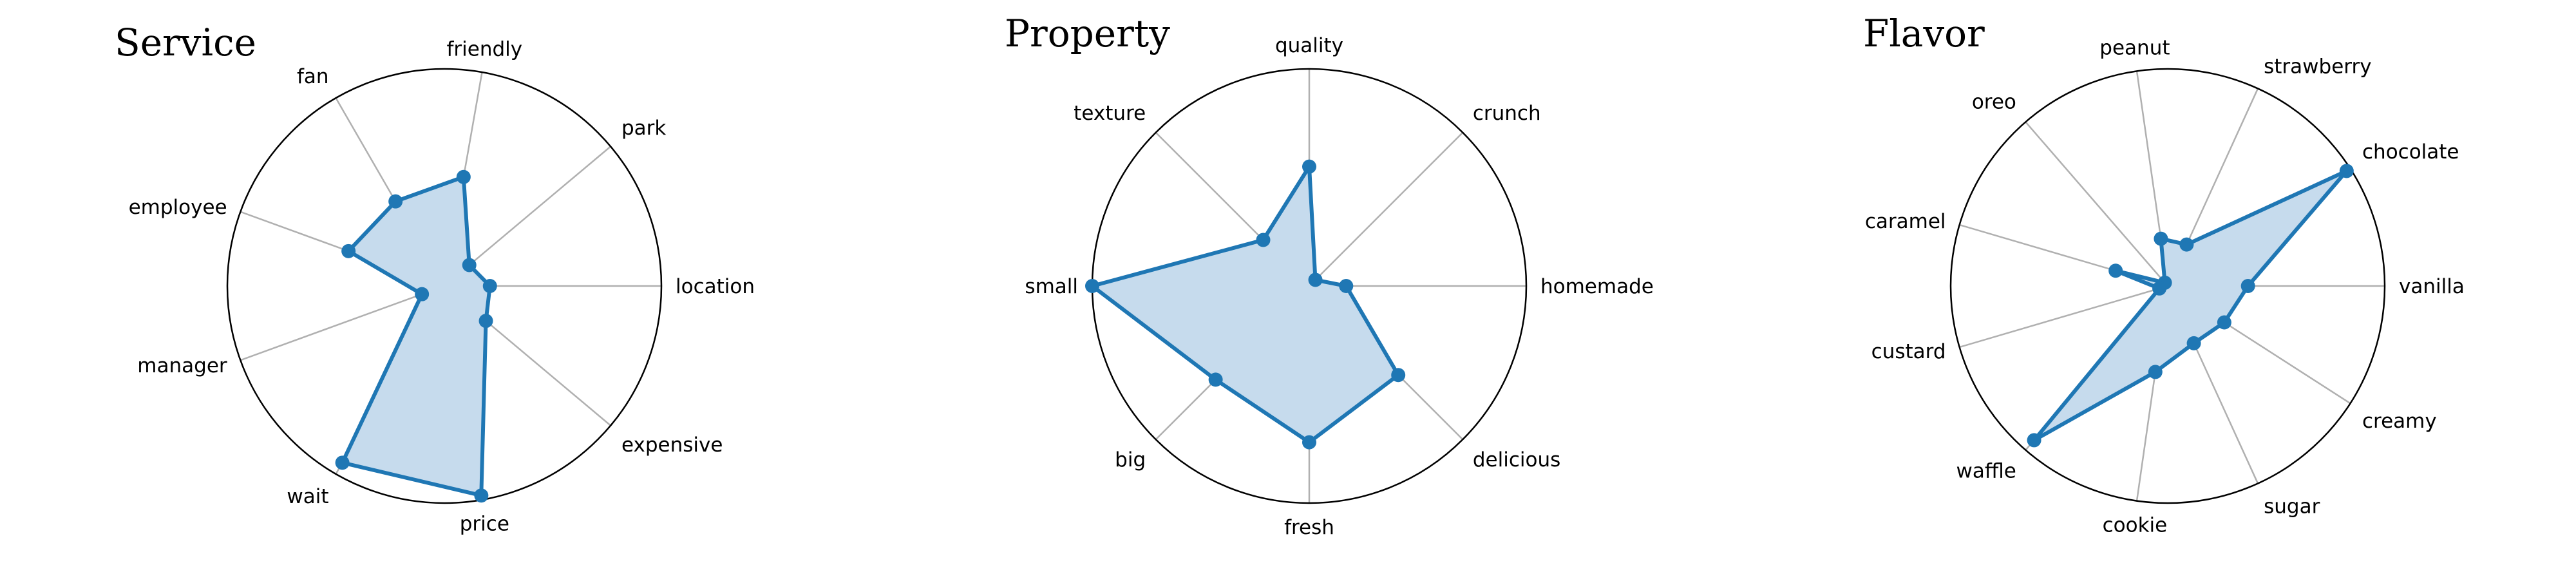 This screenshot has height=572, width=2576. What do you see at coordinates (485, 321) in the screenshot?
I see `data-point-expensive` at bounding box center [485, 321].